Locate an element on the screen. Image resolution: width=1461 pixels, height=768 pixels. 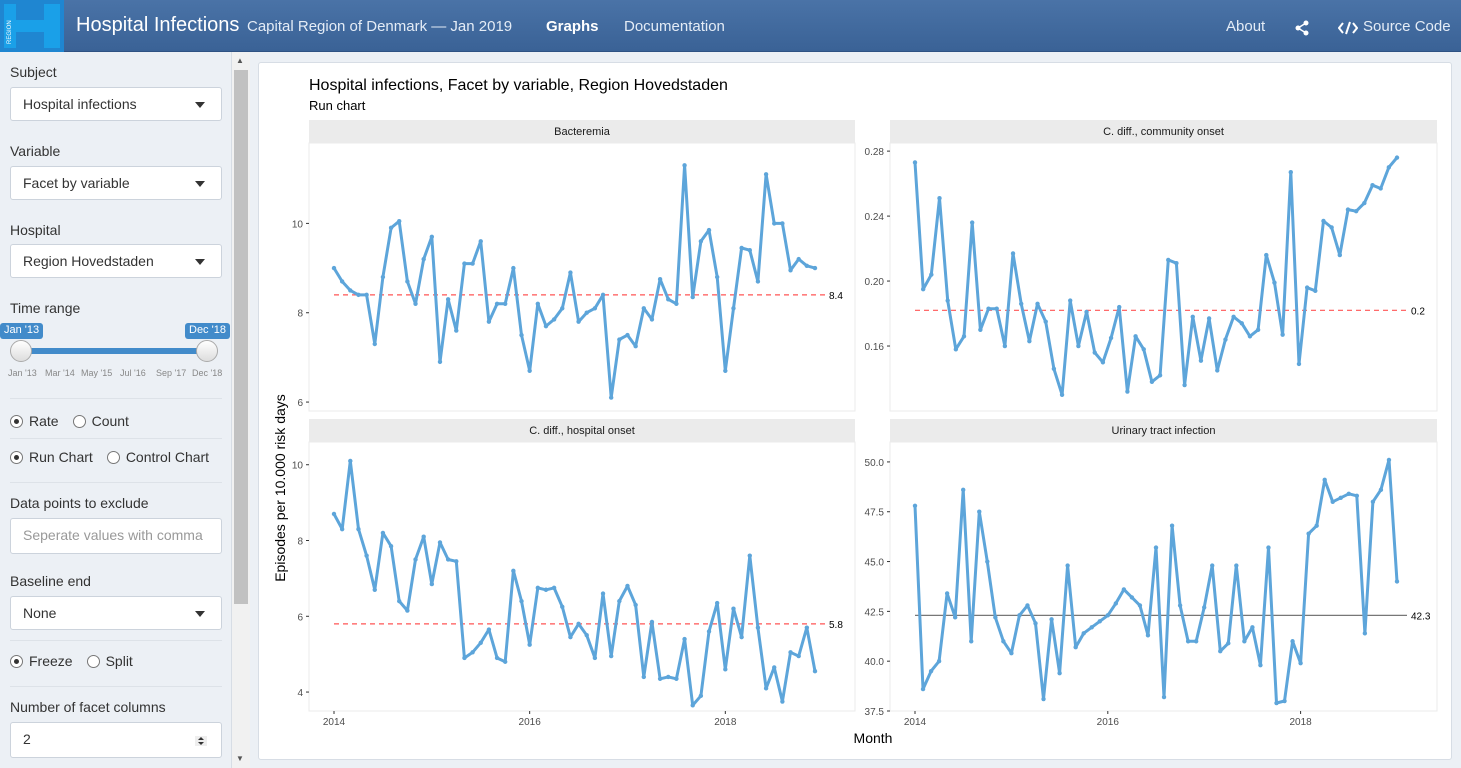
code-icon is located at coordinates (1348, 28).